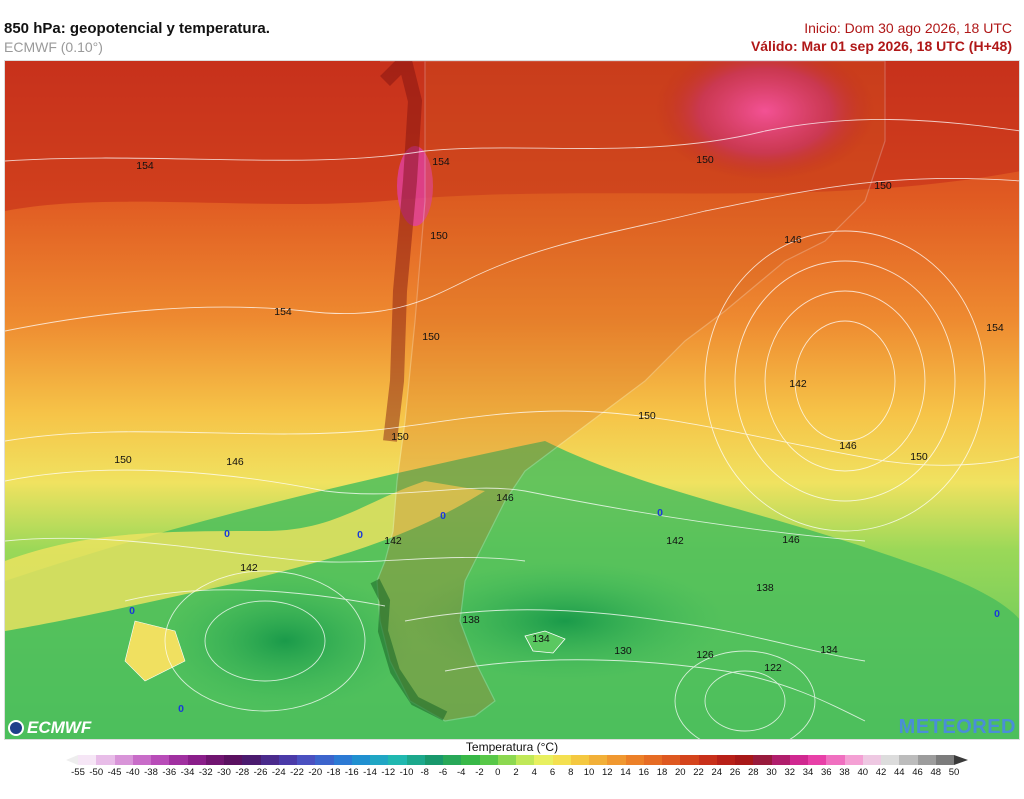  I want to click on legend-tick-label: -26, so click(260, 772).